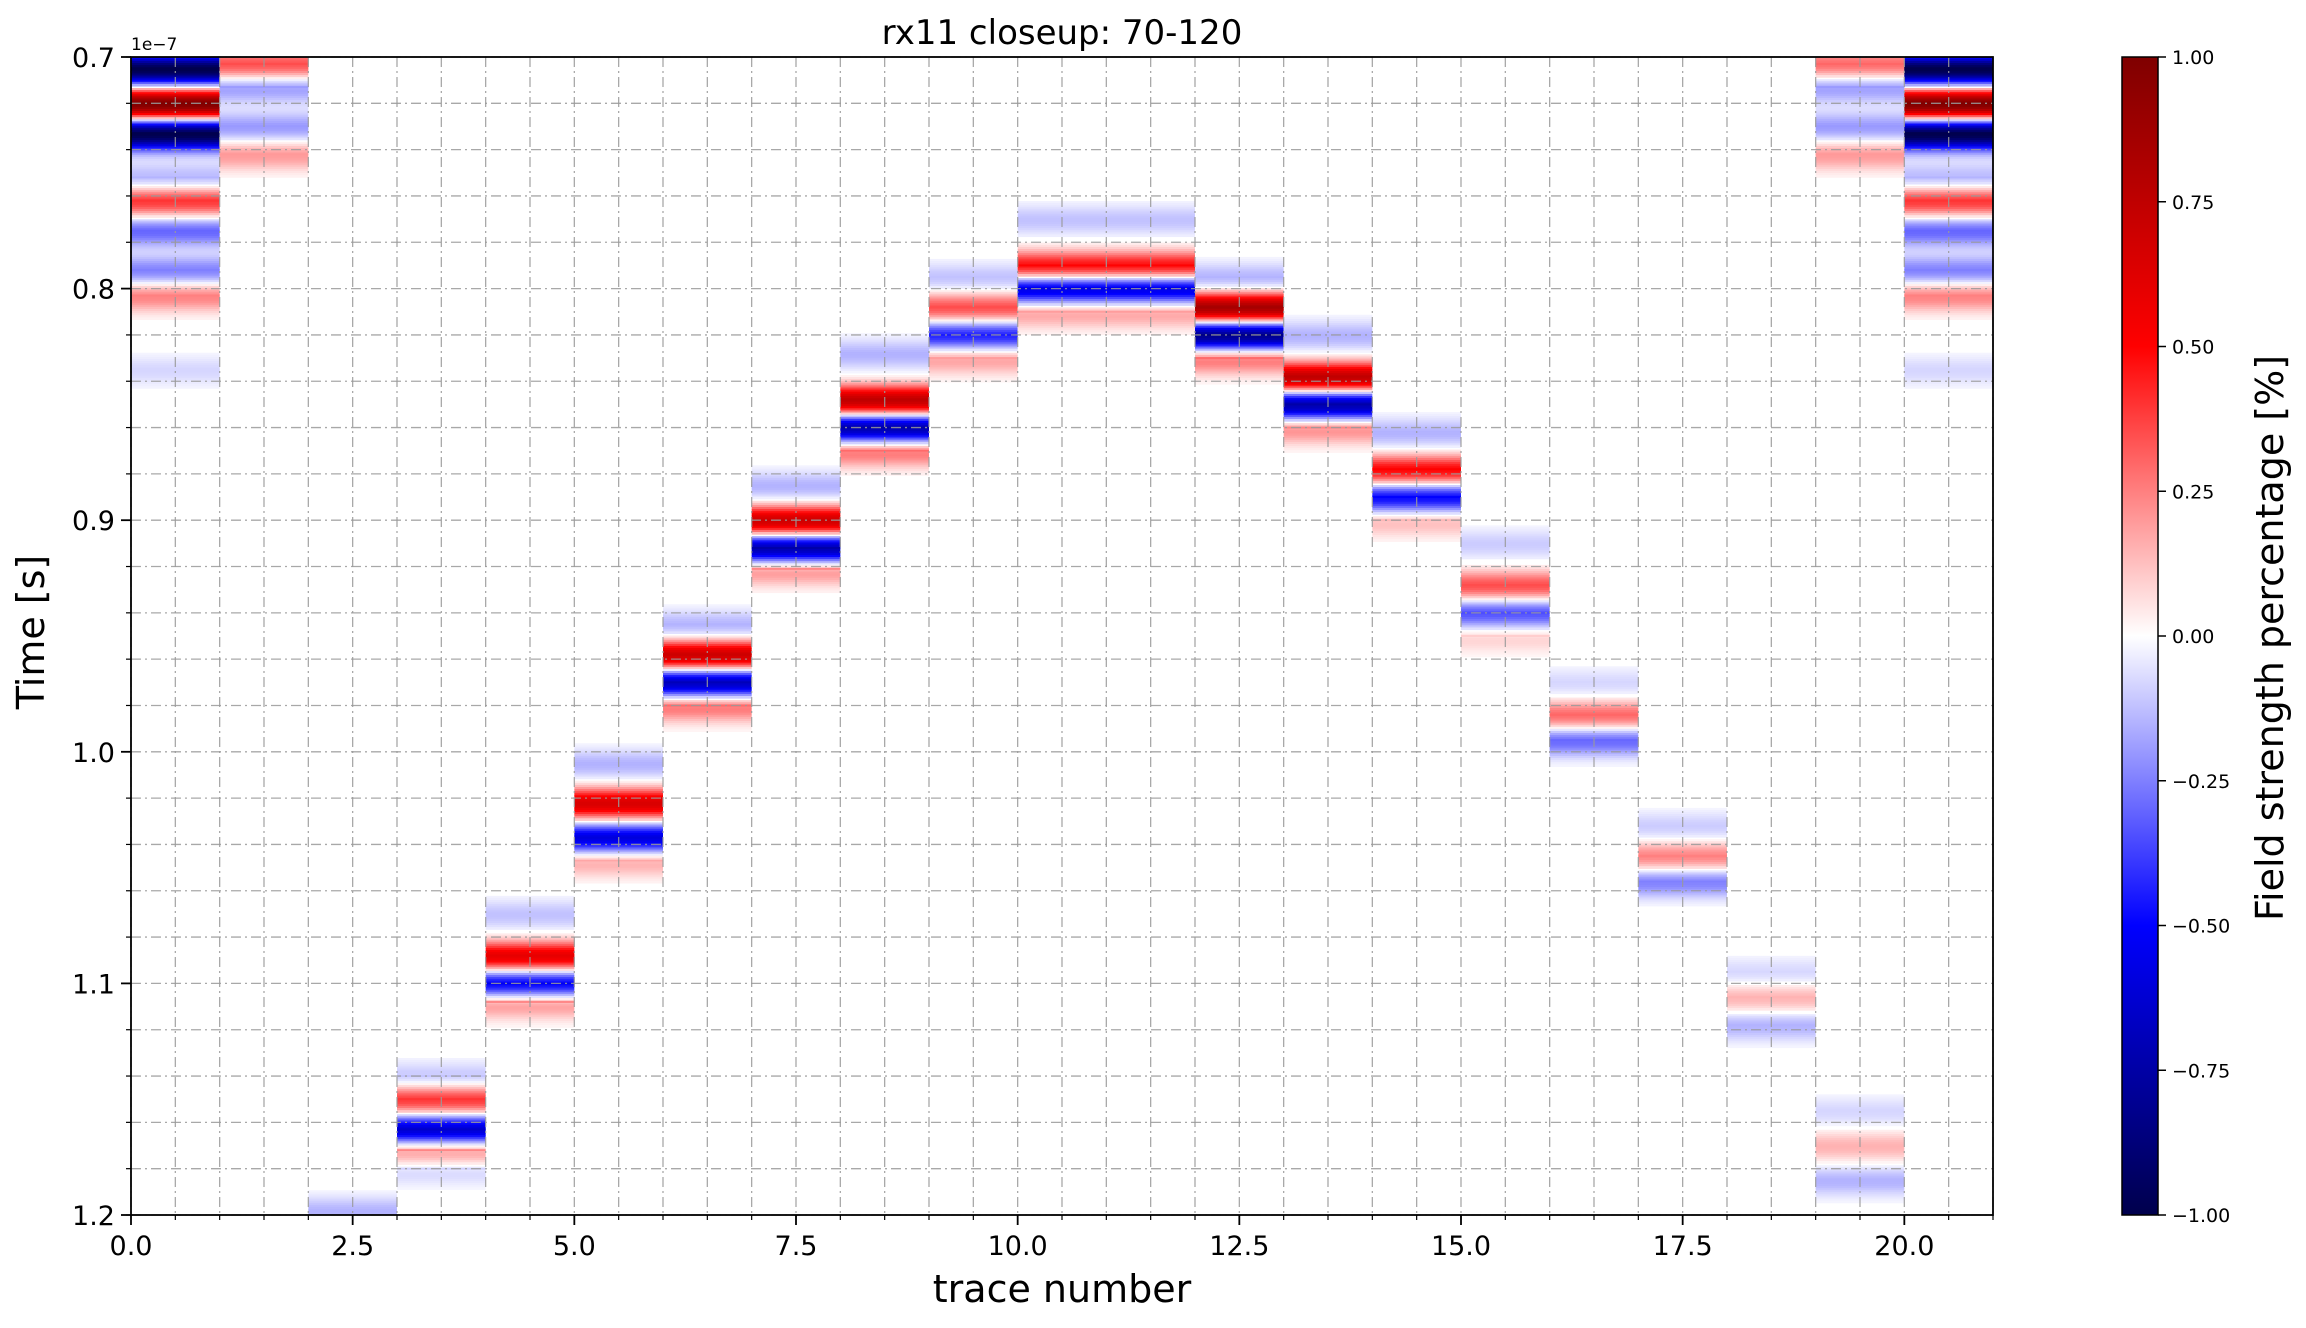  What do you see at coordinates (1062, 33) in the screenshot?
I see `chart-title: rx11 closeup: 70-120` at bounding box center [1062, 33].